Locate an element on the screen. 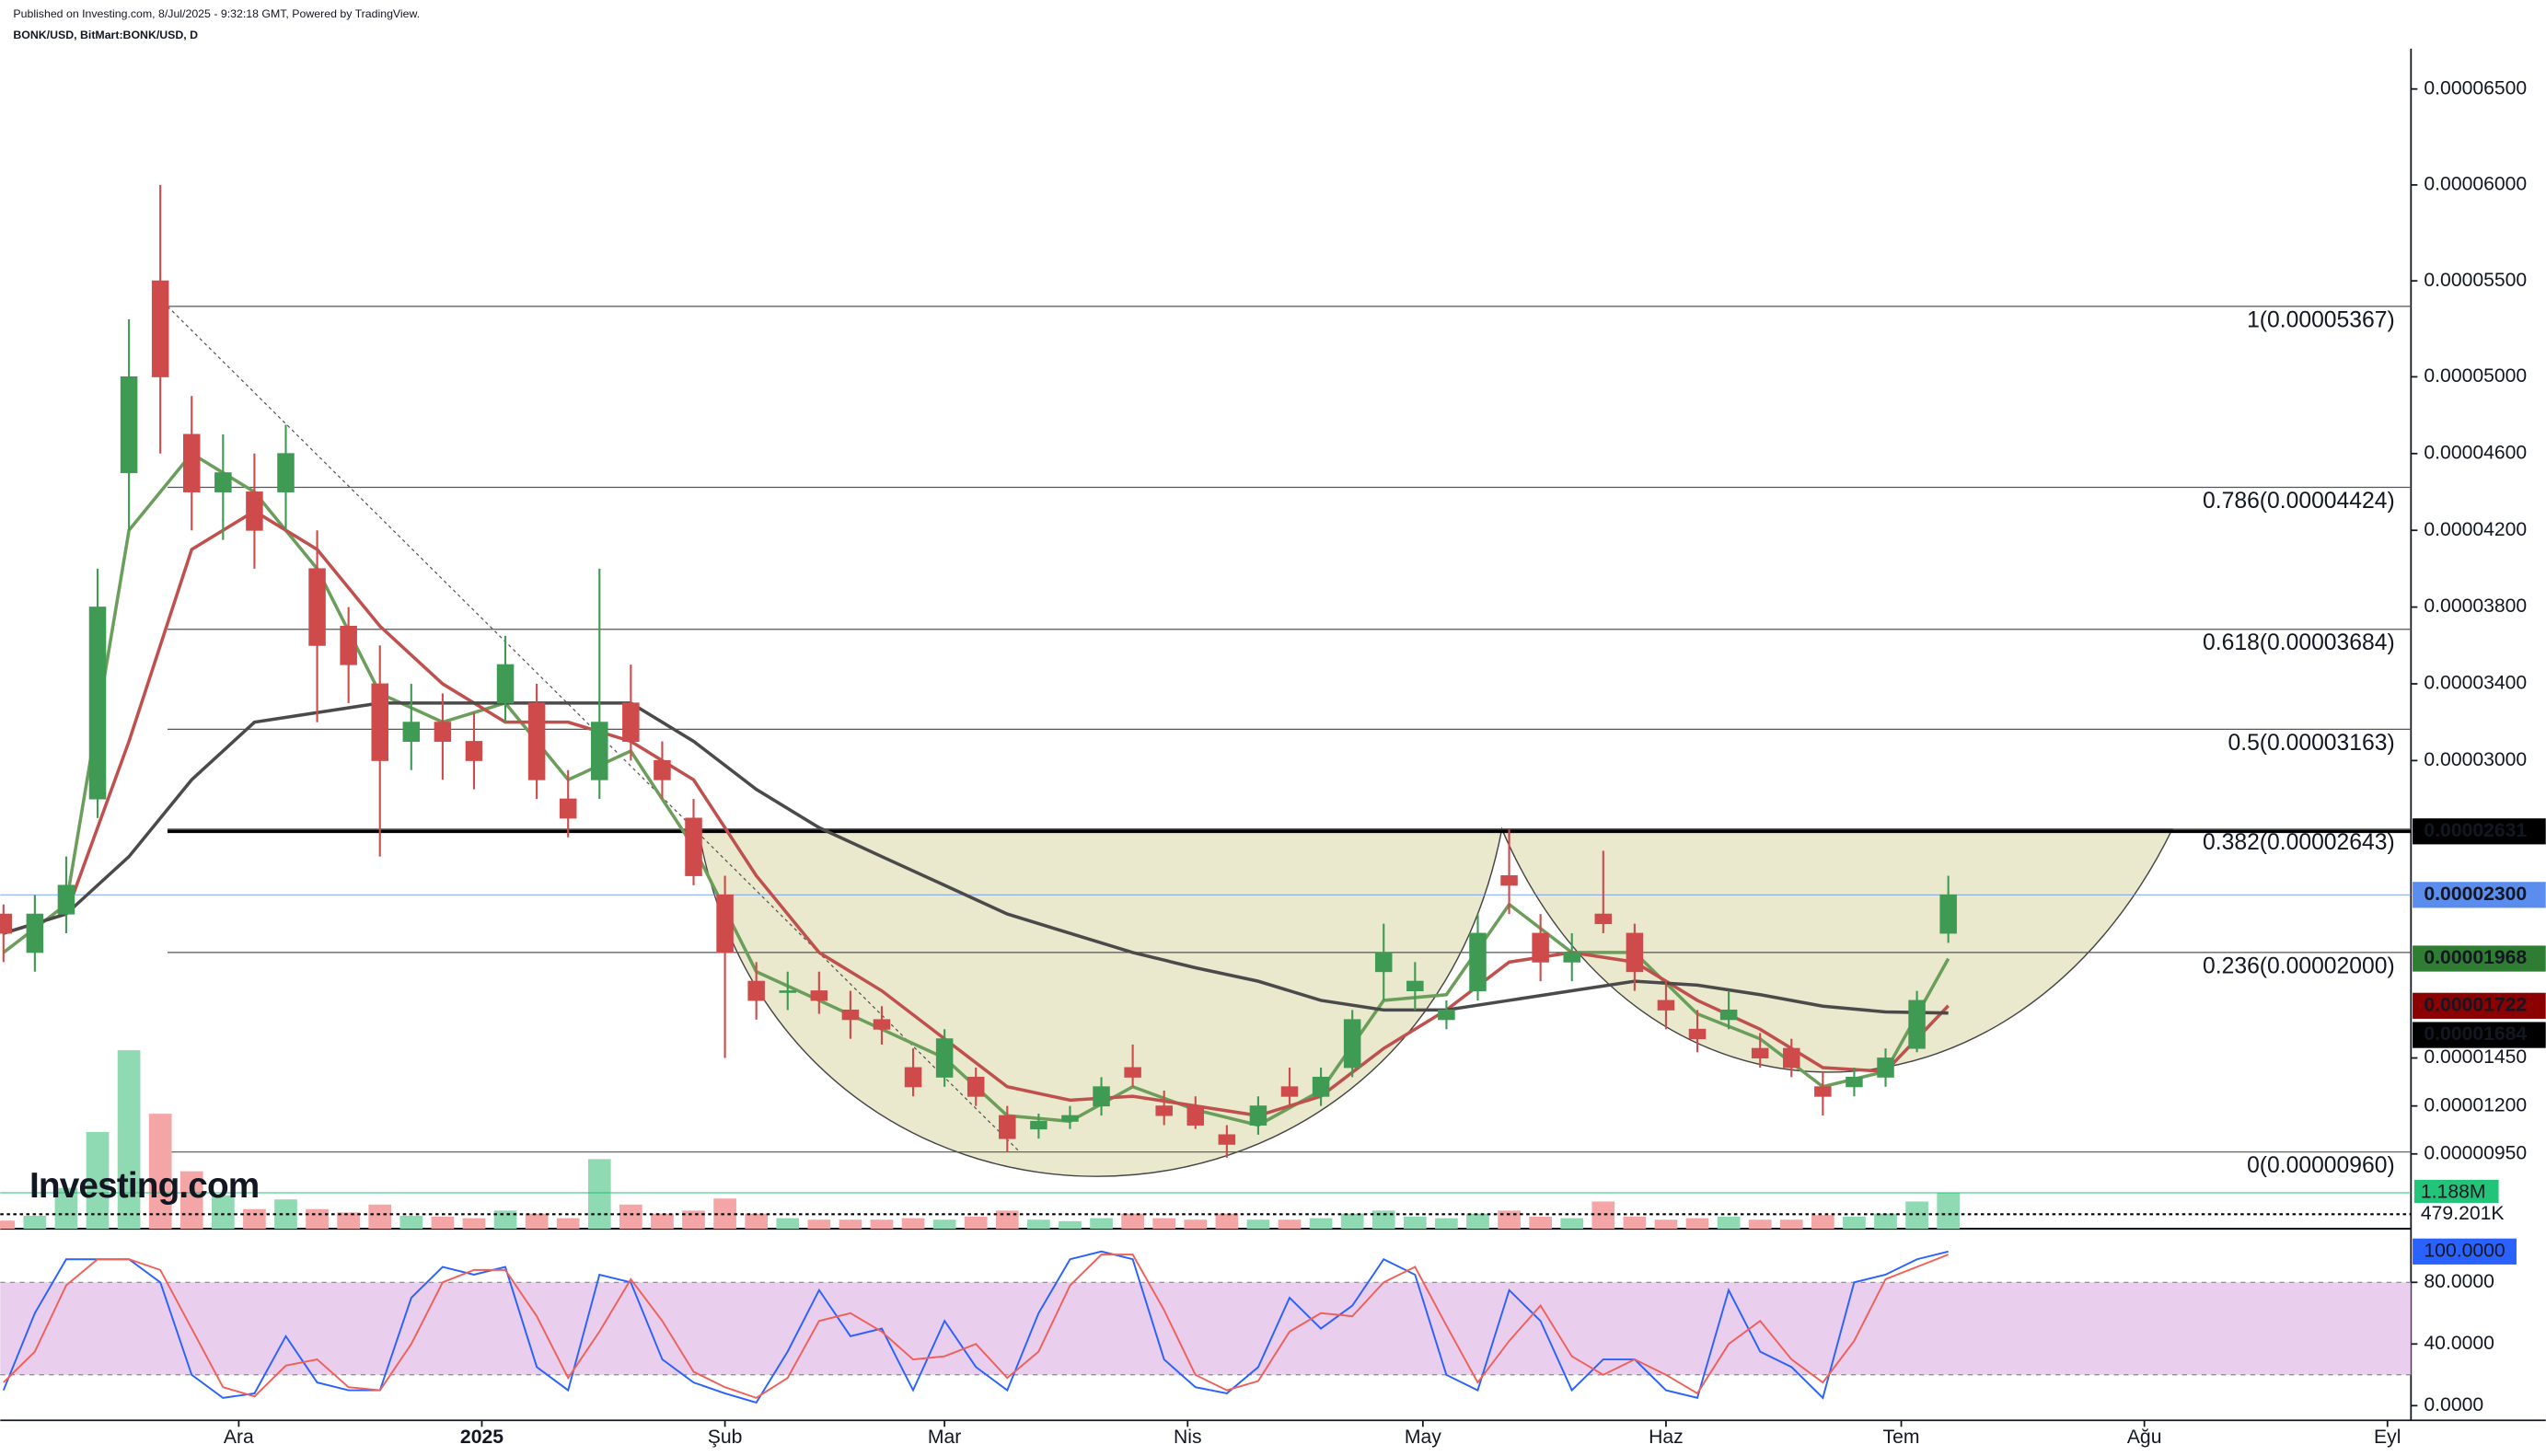  stochastic-line is located at coordinates (975, 1327).